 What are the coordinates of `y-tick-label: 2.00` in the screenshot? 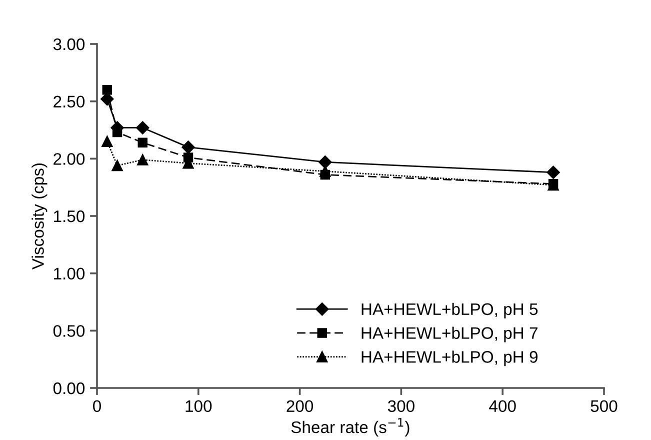 It's located at (69, 159).